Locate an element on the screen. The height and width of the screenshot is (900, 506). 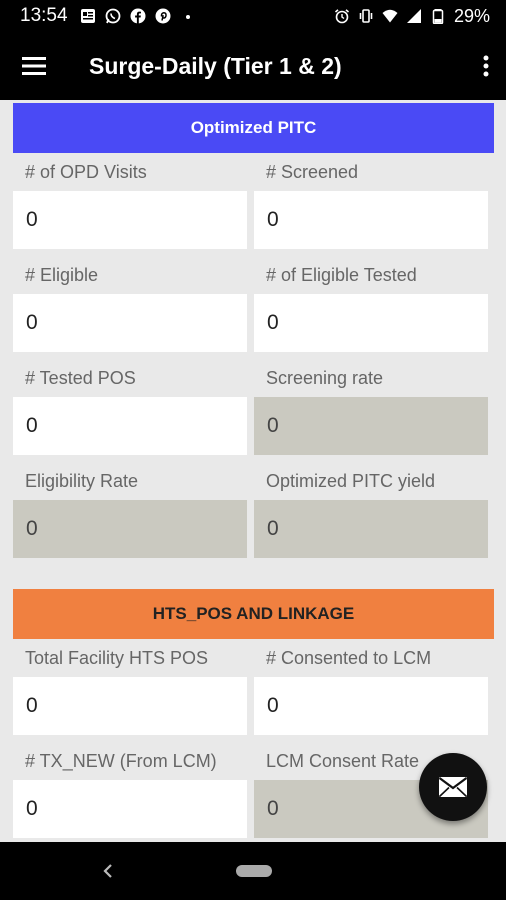
news-icon is located at coordinates (87, 16).